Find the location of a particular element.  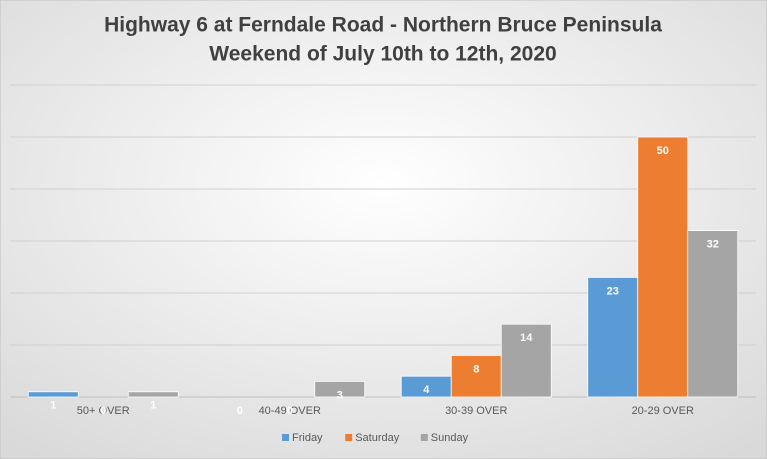

data-label: 3 is located at coordinates (340, 395).